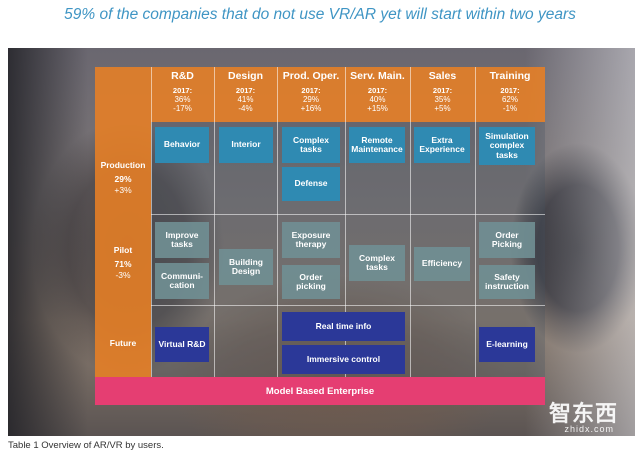  I want to click on cell-communication: Communi-cation, so click(182, 281).